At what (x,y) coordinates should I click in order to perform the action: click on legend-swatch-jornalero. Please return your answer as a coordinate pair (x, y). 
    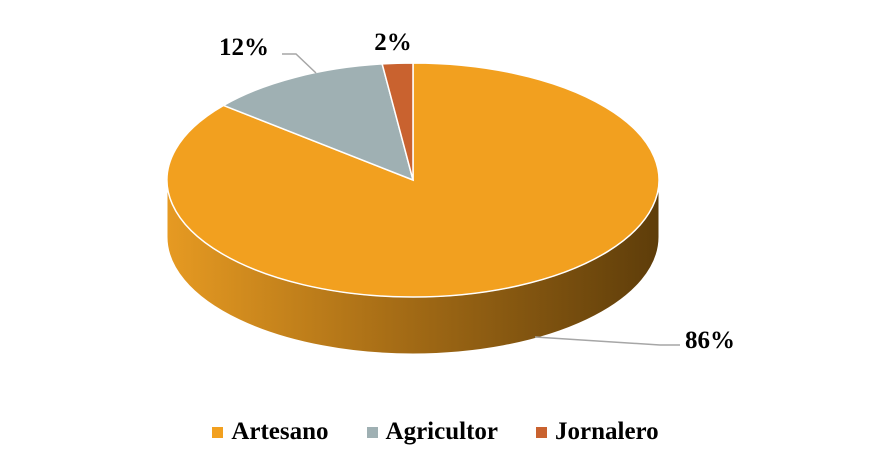
    Looking at the image, I should click on (541, 432).